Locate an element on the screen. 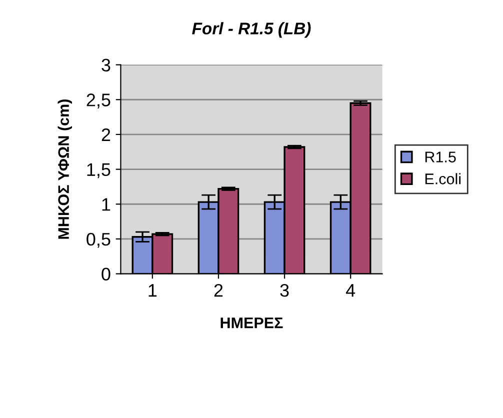  chart-title: Forl - R1.5 (LB) is located at coordinates (251, 30).